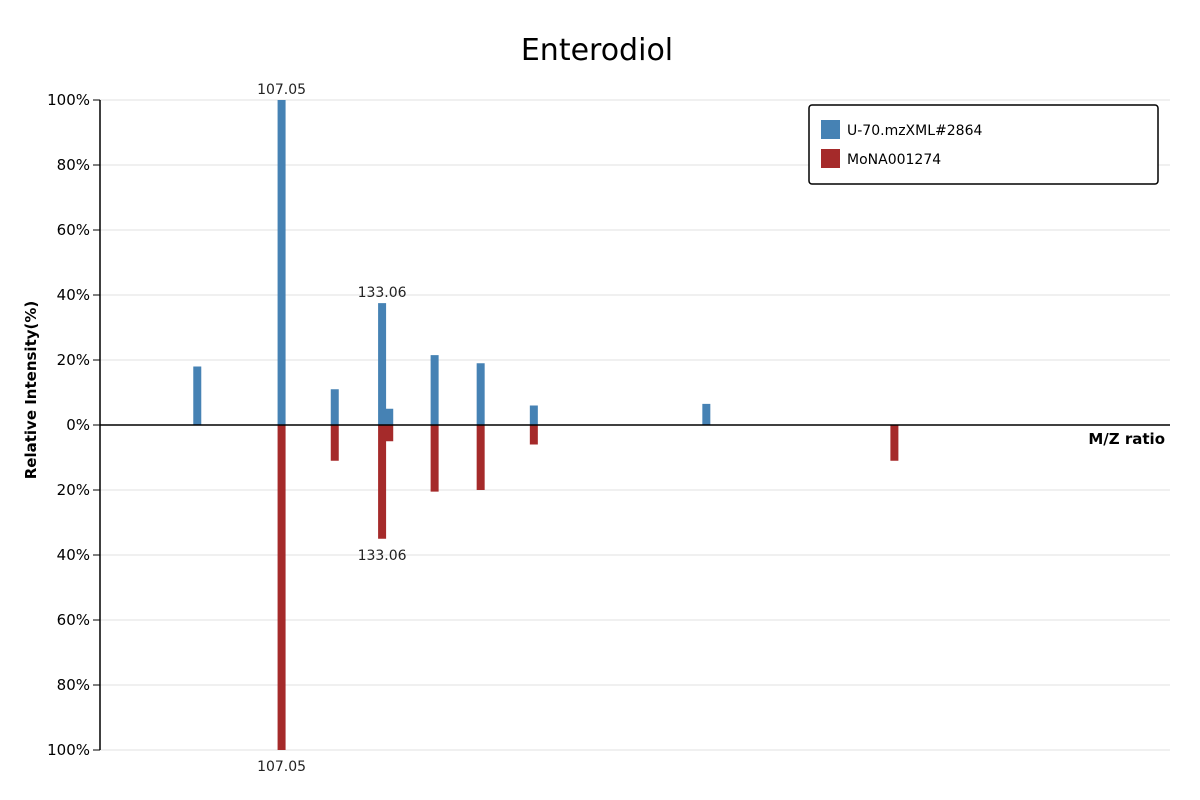 This screenshot has height=800, width=1200. I want to click on legend-entry: U-70.mzXML#2864, so click(914, 131).